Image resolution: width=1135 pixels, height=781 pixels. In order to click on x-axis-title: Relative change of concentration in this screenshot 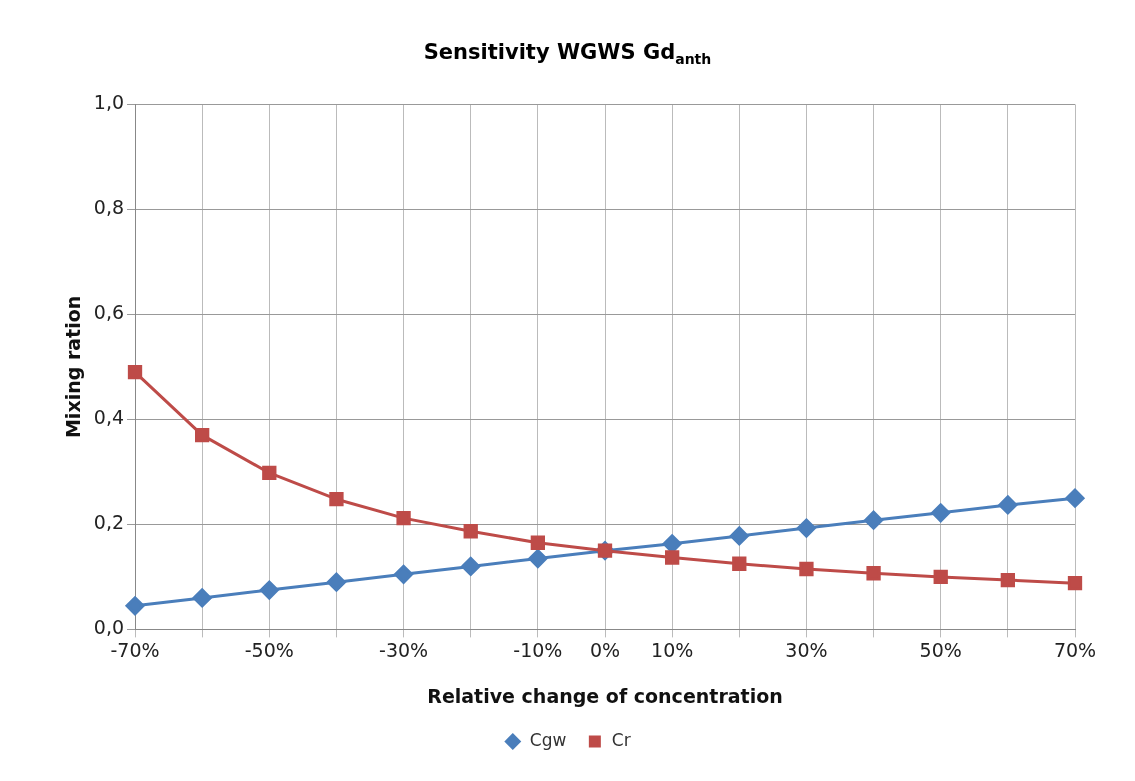, I will do `click(605, 695)`.